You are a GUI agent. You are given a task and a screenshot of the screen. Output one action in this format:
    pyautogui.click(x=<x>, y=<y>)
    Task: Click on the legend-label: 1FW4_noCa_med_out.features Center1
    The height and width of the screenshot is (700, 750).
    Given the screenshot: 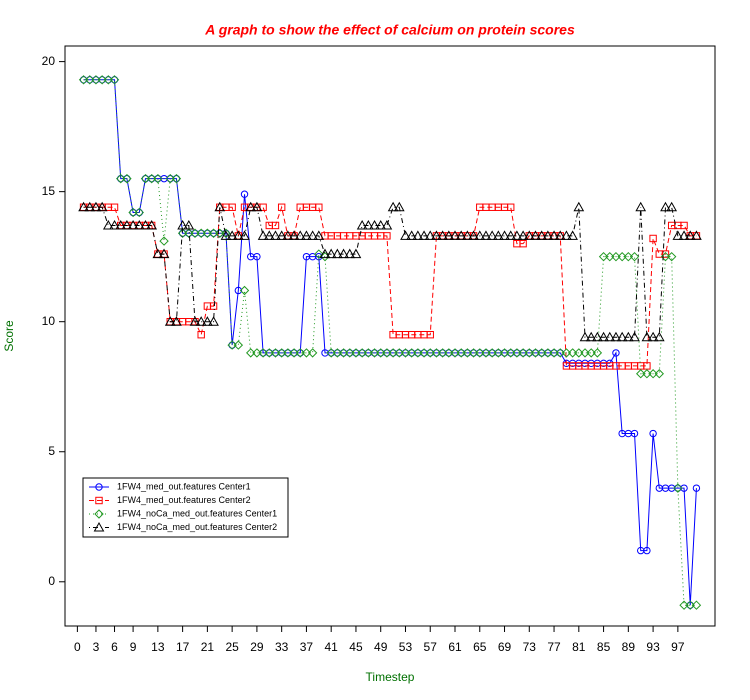 What is the action you would take?
    pyautogui.click(x=197, y=513)
    